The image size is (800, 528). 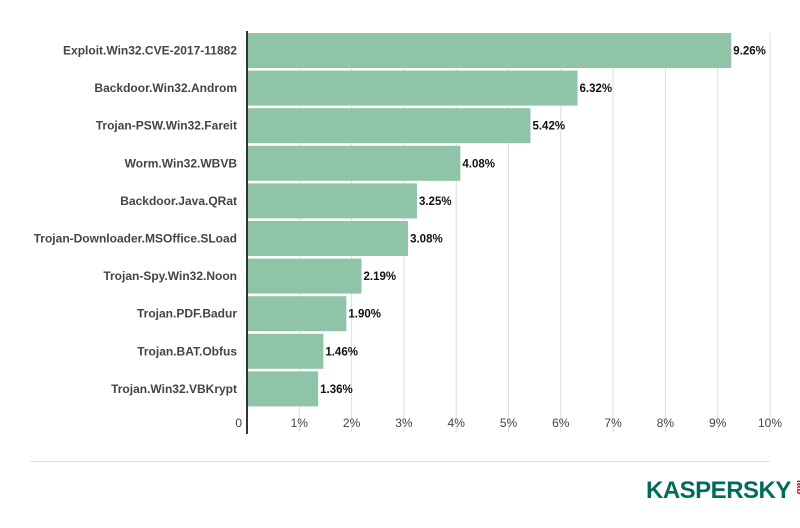 I want to click on value-label: 1.46%, so click(x=341, y=352).